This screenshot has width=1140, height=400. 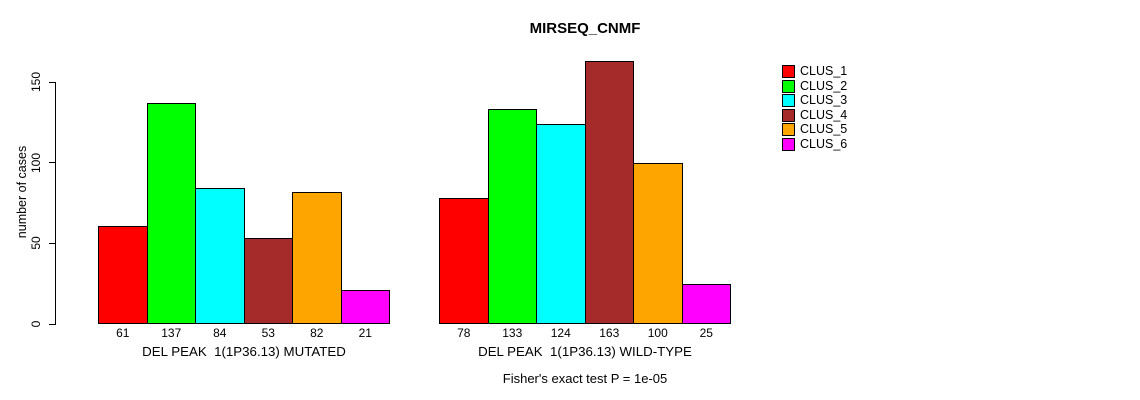 I want to click on y-tick-label: 0, so click(x=36, y=324).